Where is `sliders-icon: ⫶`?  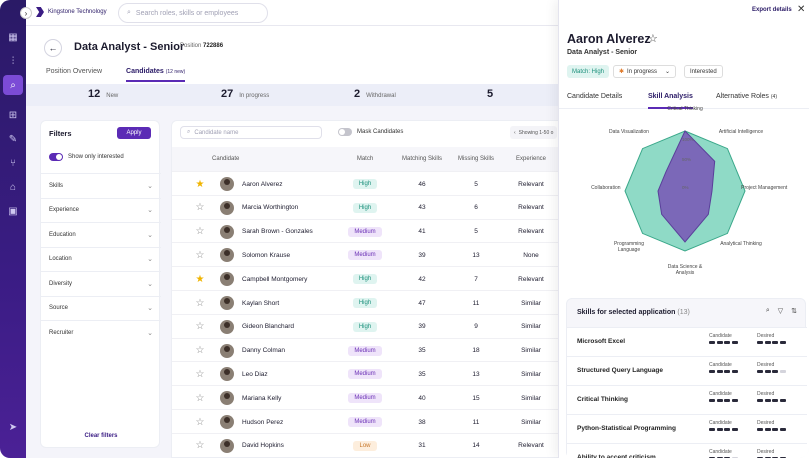 sliders-icon: ⫶ is located at coordinates (13, 61).